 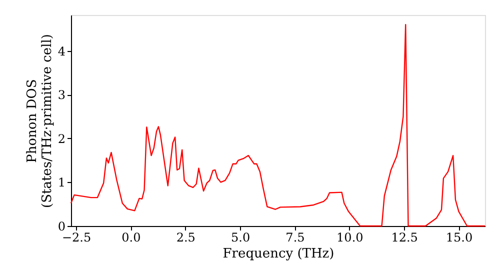 I want to click on y-tick-label: 4, so click(x=62, y=51).